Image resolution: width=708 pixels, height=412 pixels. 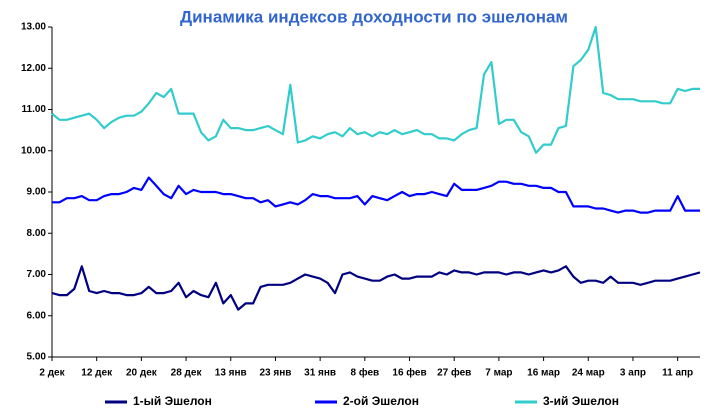 What do you see at coordinates (454, 373) in the screenshot?
I see `x-tick-label: 27 фев` at bounding box center [454, 373].